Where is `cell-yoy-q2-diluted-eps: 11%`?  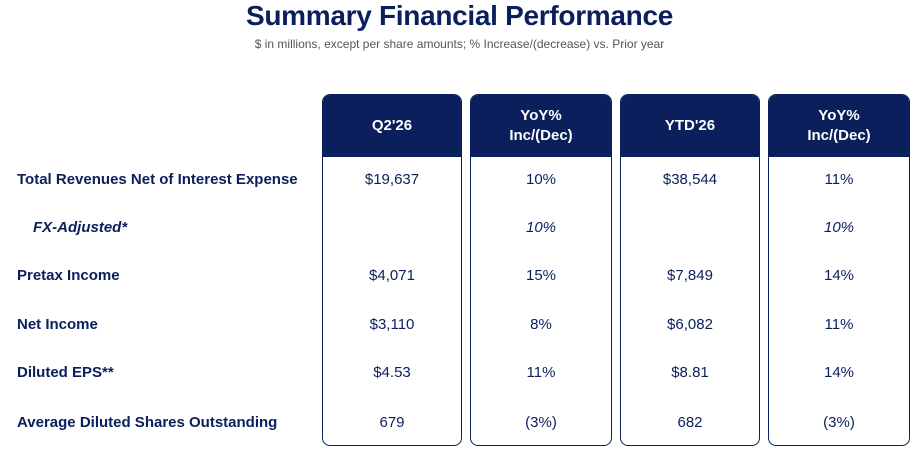
cell-yoy-q2-diluted-eps: 11% is located at coordinates (541, 372).